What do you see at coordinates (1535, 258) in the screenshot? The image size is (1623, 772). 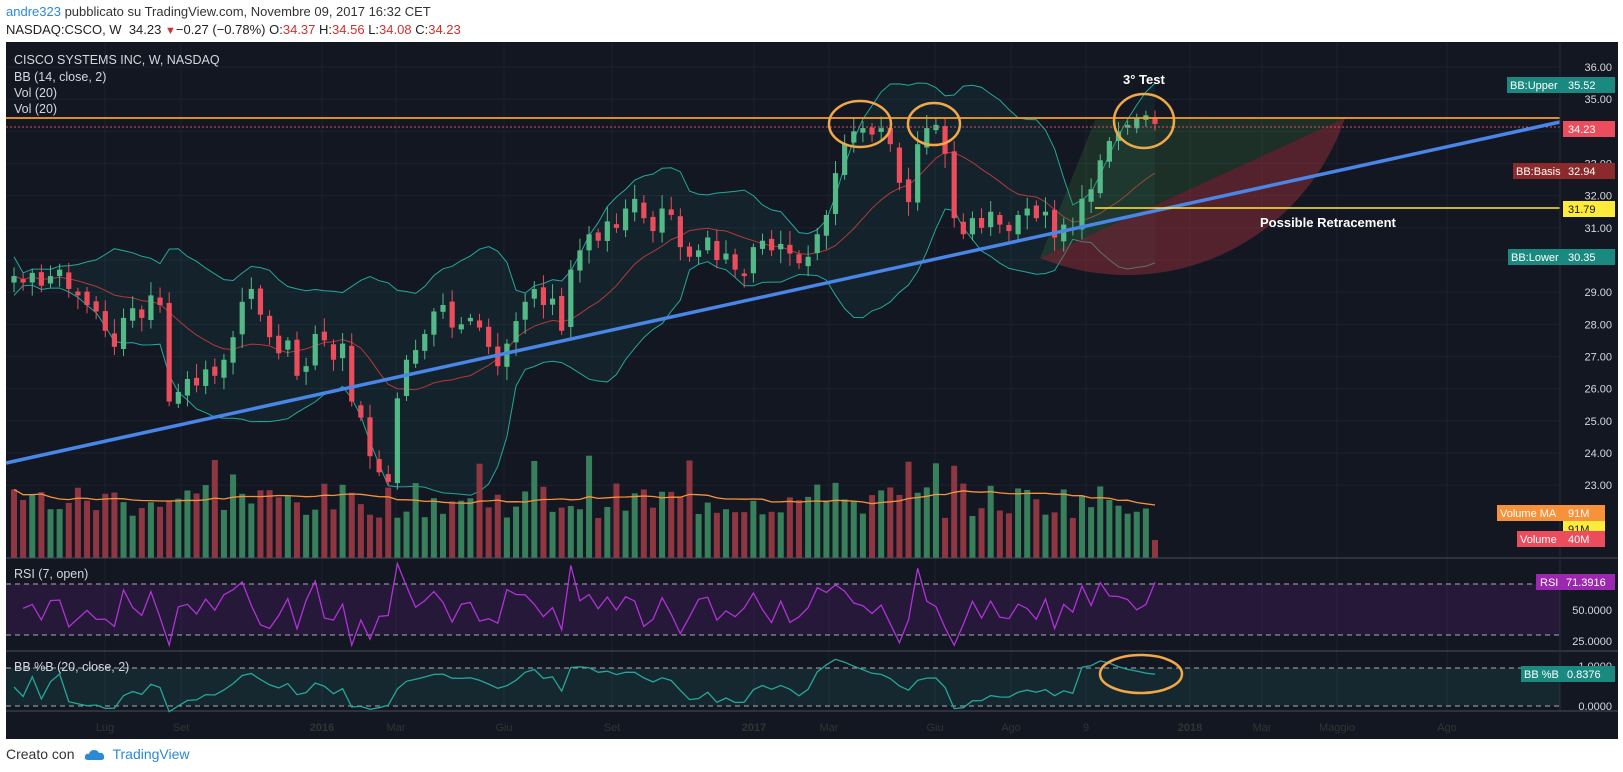 I see `svg-text: BB:Lower` at bounding box center [1535, 258].